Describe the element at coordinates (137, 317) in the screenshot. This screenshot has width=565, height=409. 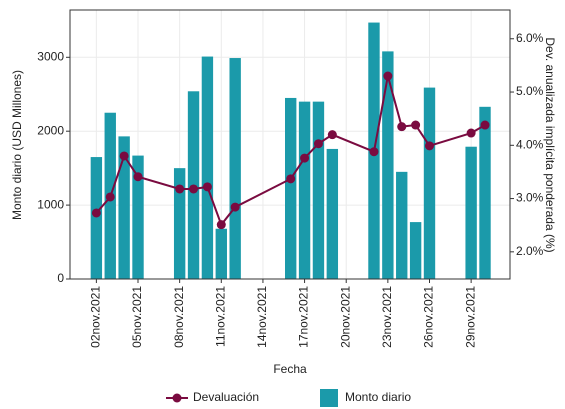
I see `x-tick-label: 05nov.2021` at that location.